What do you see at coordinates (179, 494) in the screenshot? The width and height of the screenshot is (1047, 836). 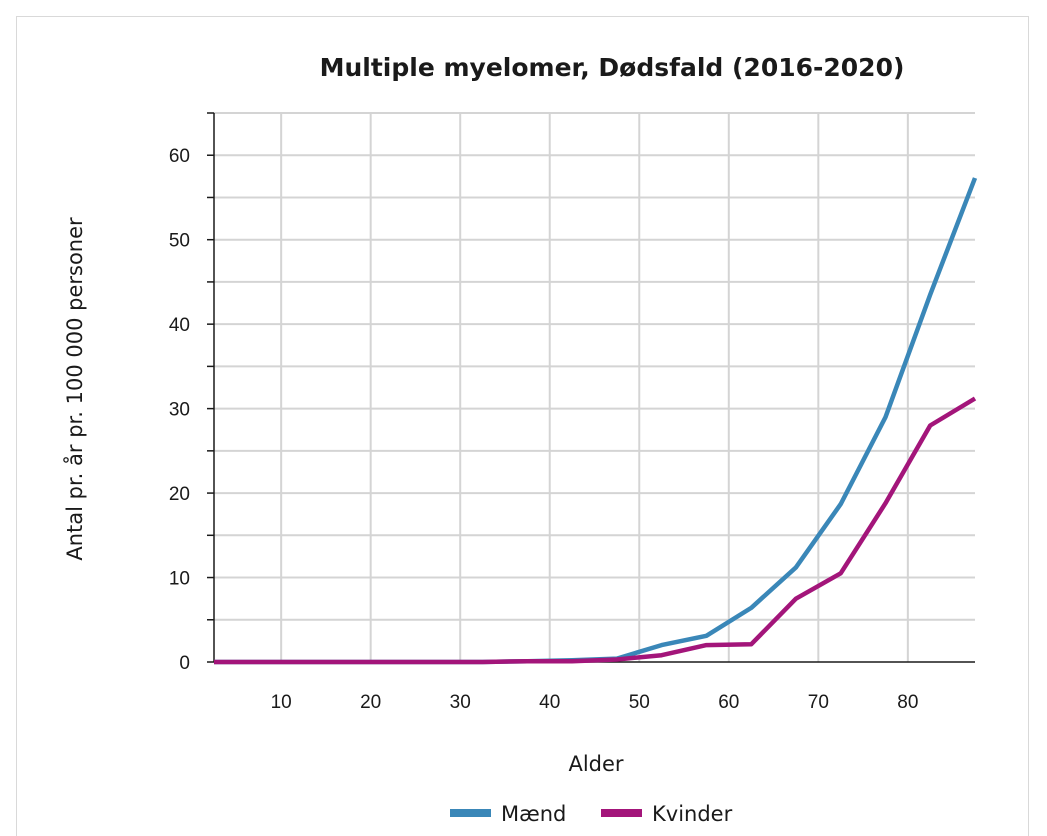 I see `y-tick-label: 20` at bounding box center [179, 494].